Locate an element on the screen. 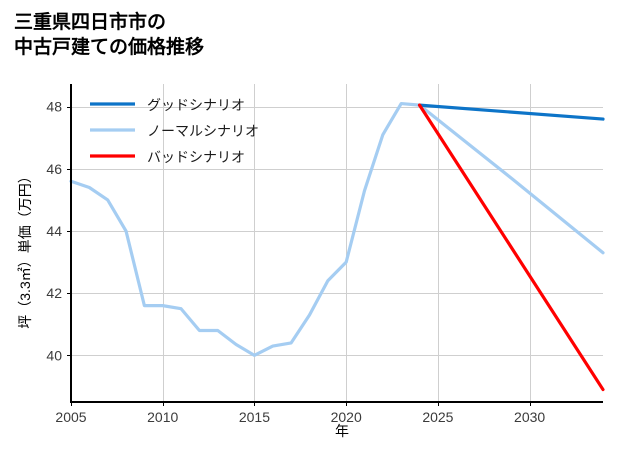  y-tick-label: 44 is located at coordinates (54, 231).